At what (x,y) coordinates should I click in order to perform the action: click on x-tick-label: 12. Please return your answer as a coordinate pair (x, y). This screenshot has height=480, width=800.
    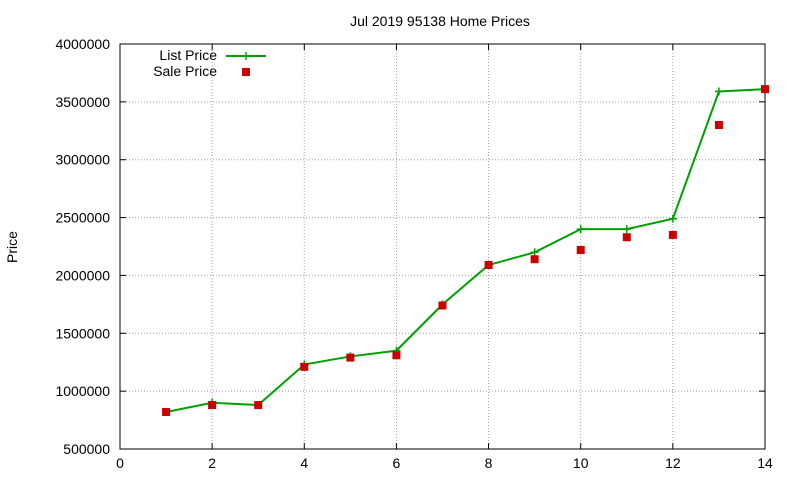
    Looking at the image, I should click on (673, 463).